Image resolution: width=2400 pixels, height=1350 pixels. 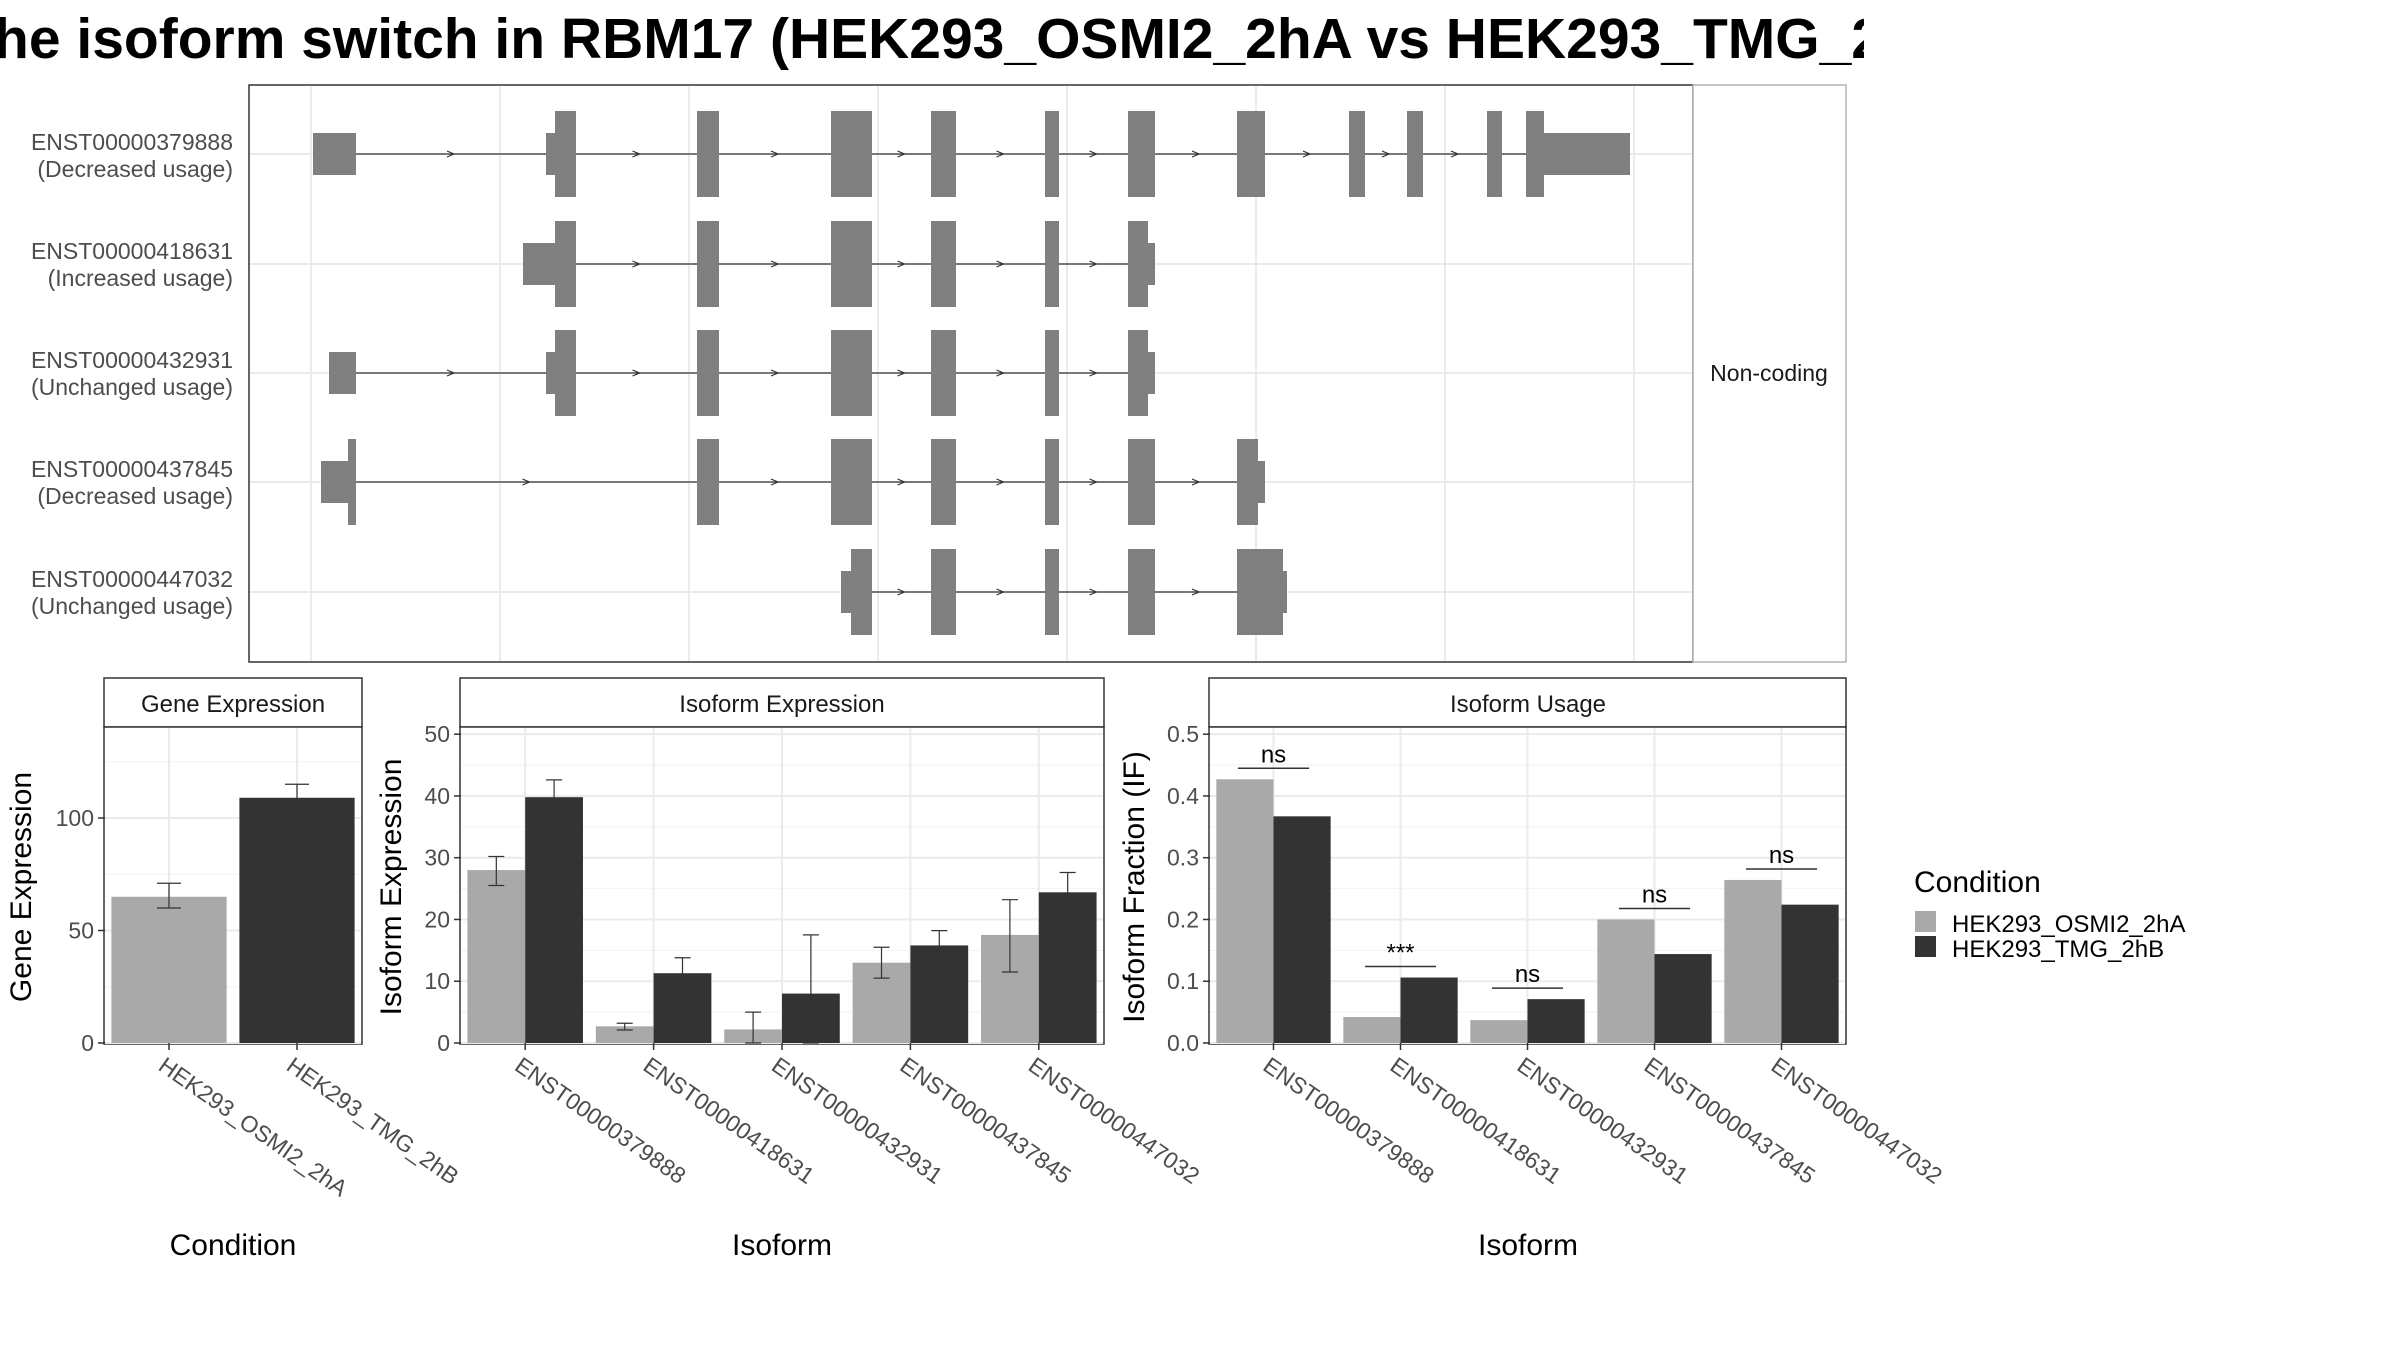 I want to click on y-tick-label: 100, so click(x=75, y=818).